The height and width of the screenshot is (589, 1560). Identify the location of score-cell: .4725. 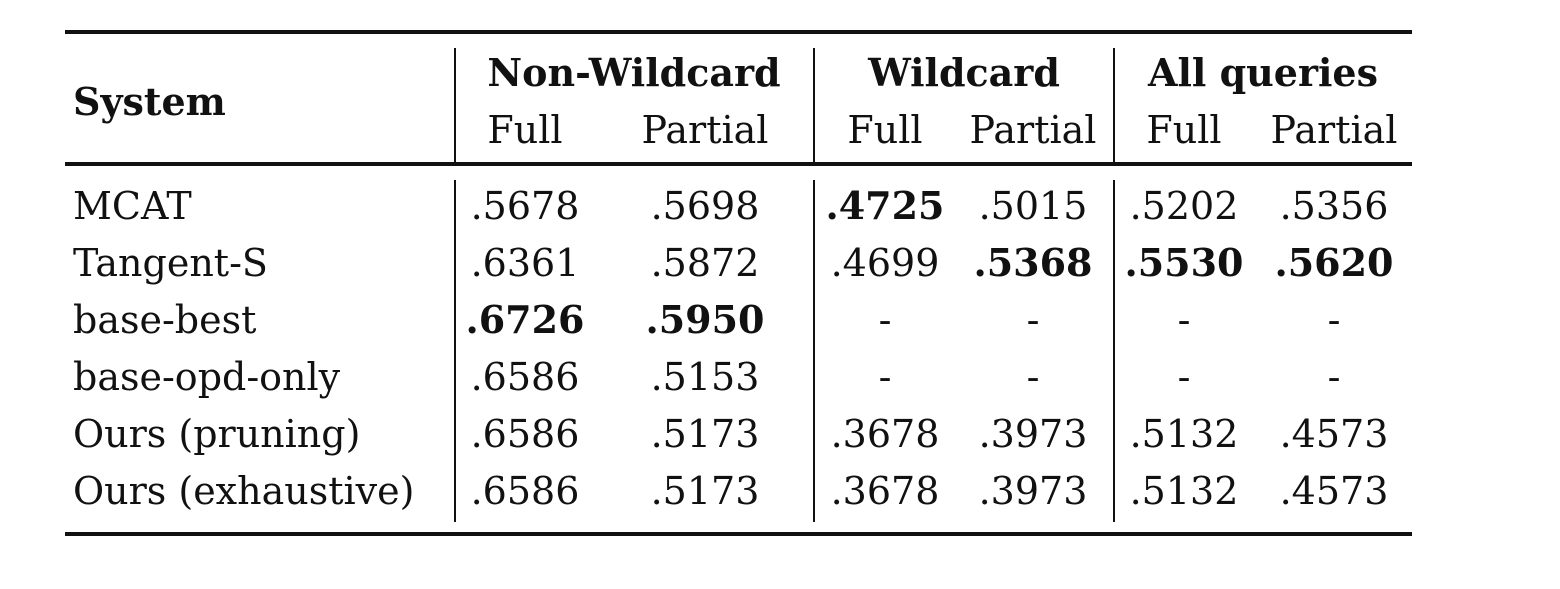
(885, 205).